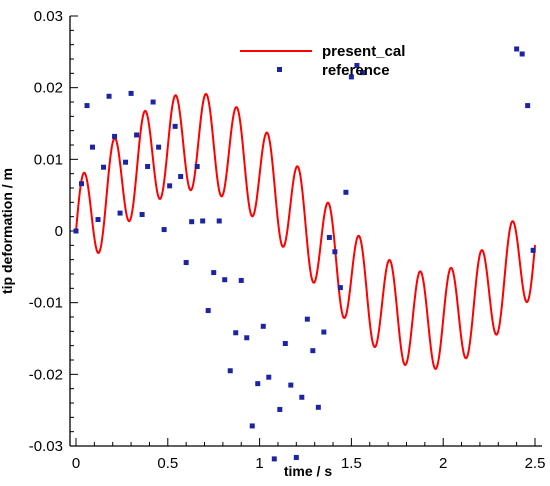  What do you see at coordinates (7, 231) in the screenshot?
I see `y-axis-title: tip deformation / m` at bounding box center [7, 231].